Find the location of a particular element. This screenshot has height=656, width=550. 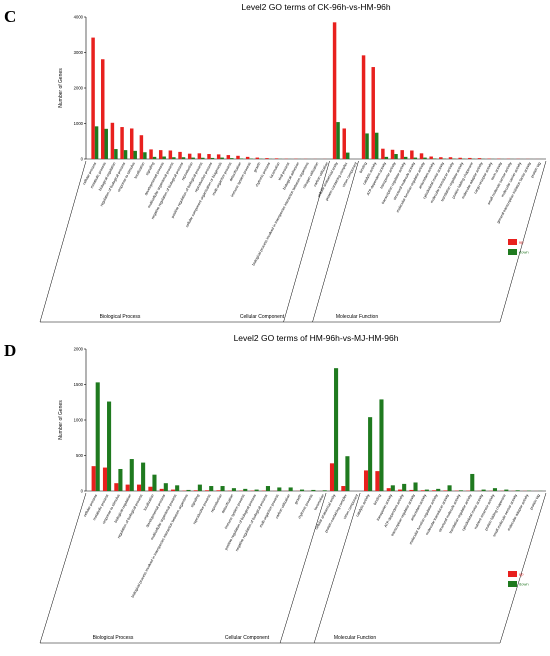

group-label: Molecular Function is located at coordinates (355, 638).